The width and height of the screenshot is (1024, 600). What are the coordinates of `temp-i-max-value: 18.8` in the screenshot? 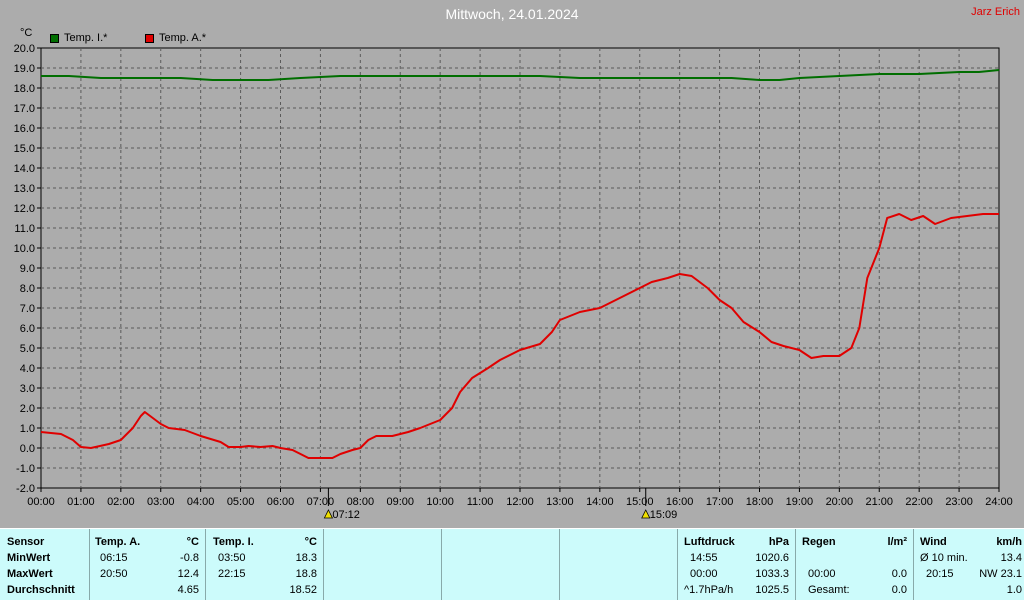 It's located at (306, 574).